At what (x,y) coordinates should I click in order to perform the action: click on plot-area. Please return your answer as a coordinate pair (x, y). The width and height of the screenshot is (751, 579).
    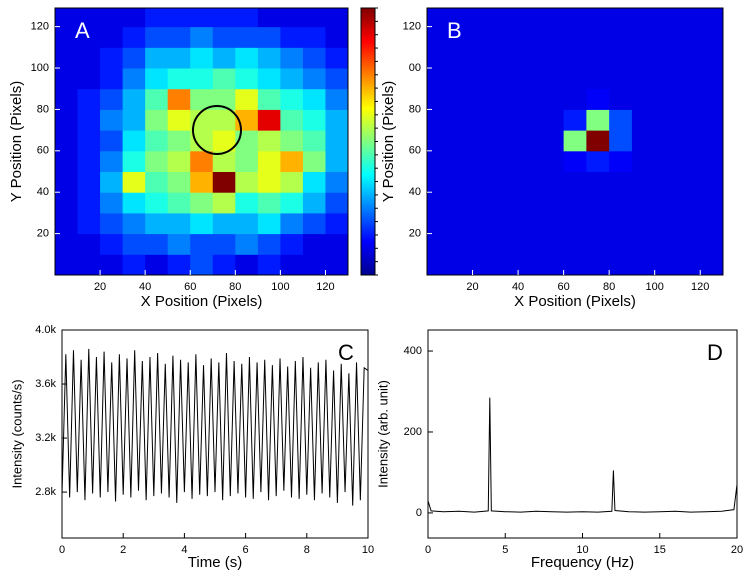
    Looking at the image, I should click on (582, 455).